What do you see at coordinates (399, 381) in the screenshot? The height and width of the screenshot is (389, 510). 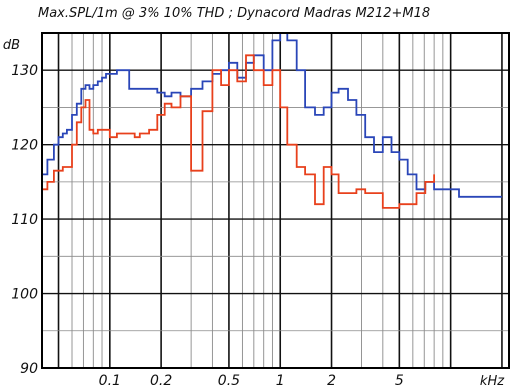 I see `x-tick-label: 5` at bounding box center [399, 381].